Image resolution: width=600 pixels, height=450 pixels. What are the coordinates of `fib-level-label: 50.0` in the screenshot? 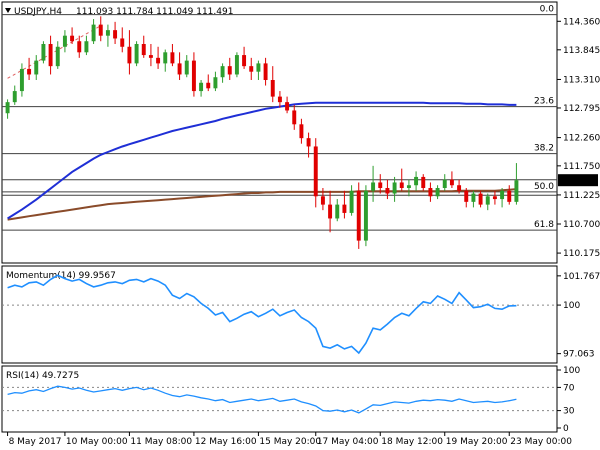 It's located at (544, 187).